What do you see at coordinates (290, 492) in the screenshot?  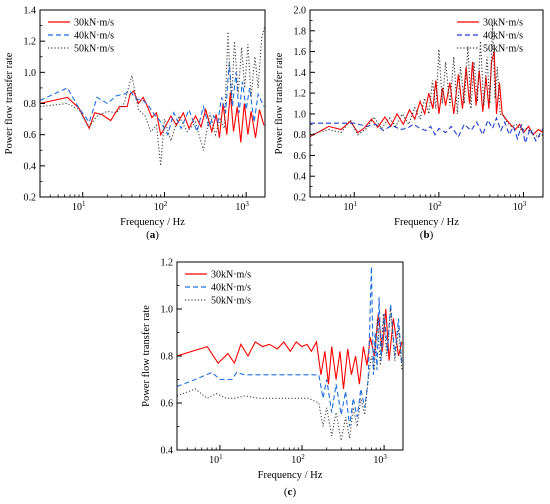 I see `panel-label: (c)` at bounding box center [290, 492].